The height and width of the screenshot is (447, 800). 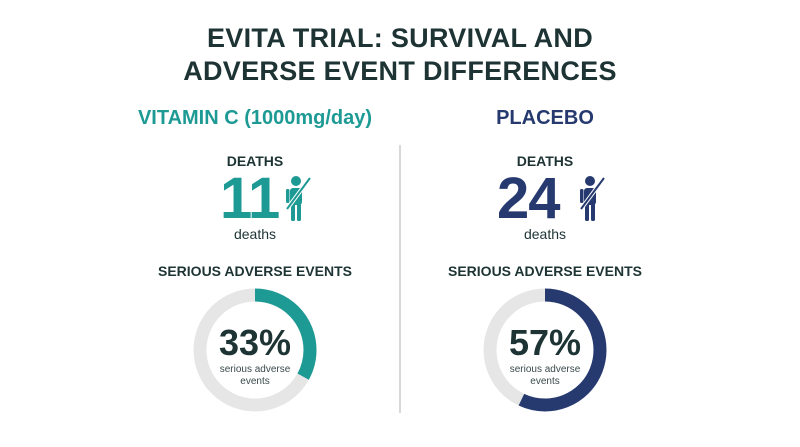 What do you see at coordinates (255, 161) in the screenshot?
I see `vitamin-c-deaths-label: DEATHS` at bounding box center [255, 161].